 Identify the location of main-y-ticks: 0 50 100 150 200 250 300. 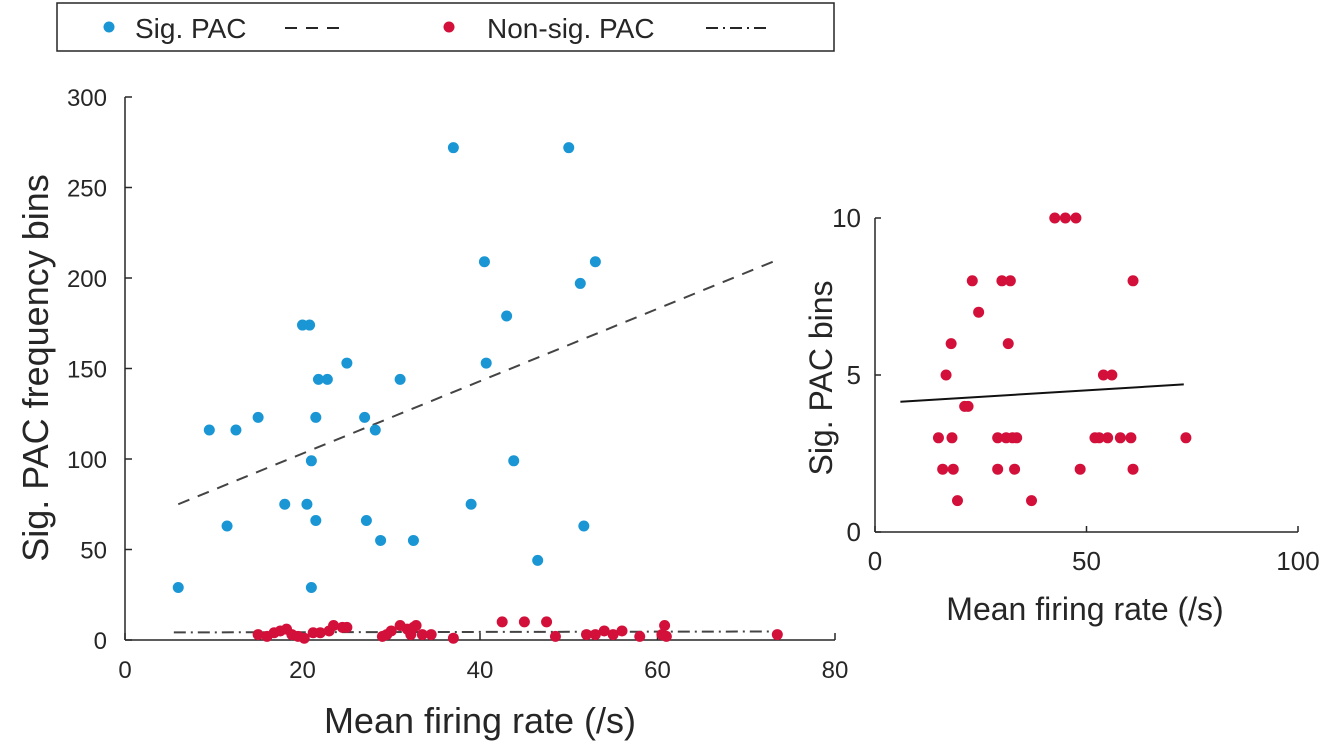
(99, 370).